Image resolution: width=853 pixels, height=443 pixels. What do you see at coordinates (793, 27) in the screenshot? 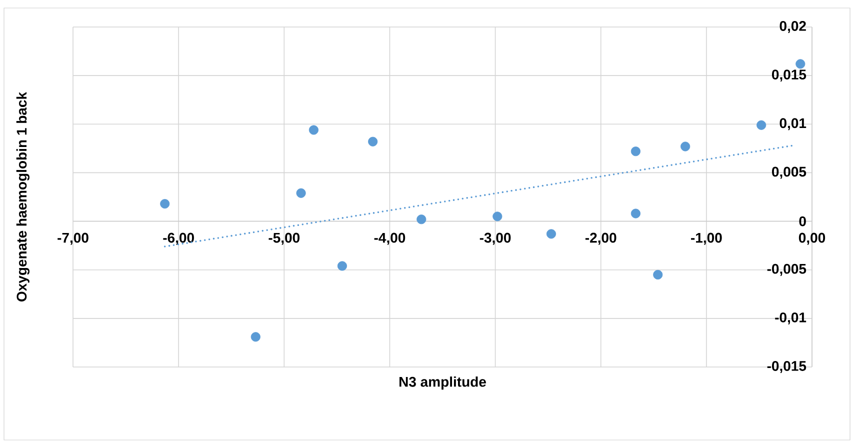
I see `y-tick-label: 0,02` at bounding box center [793, 27].